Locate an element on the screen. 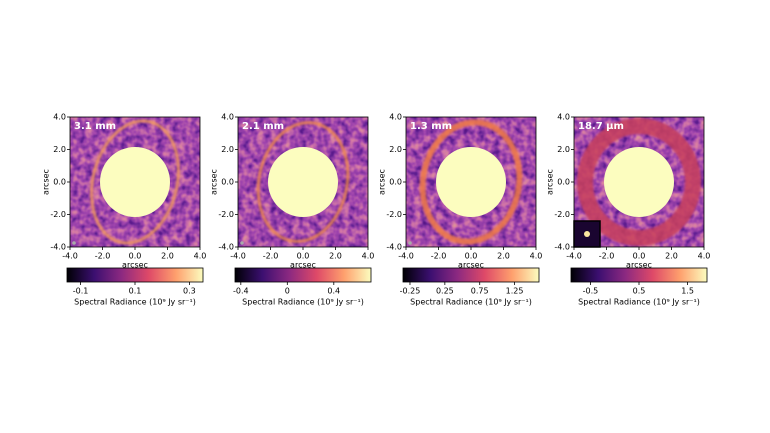 The width and height of the screenshot is (770, 433). colorbar-tick-label: -0.1 is located at coordinates (81, 291).